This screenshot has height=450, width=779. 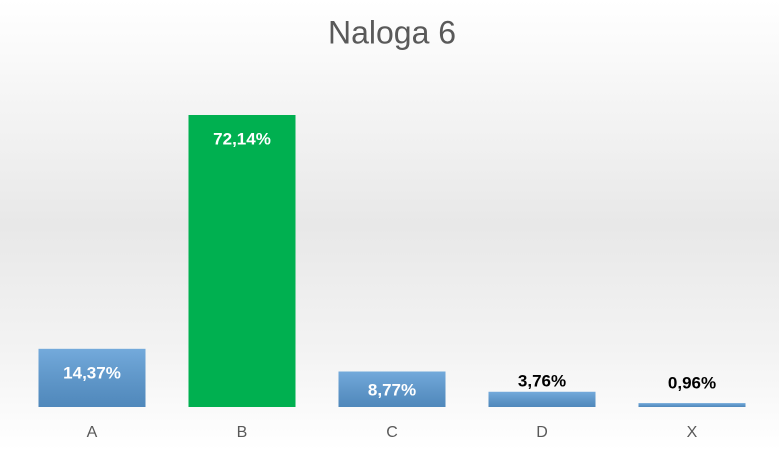 I want to click on x-tick-label: C, so click(x=392, y=432).